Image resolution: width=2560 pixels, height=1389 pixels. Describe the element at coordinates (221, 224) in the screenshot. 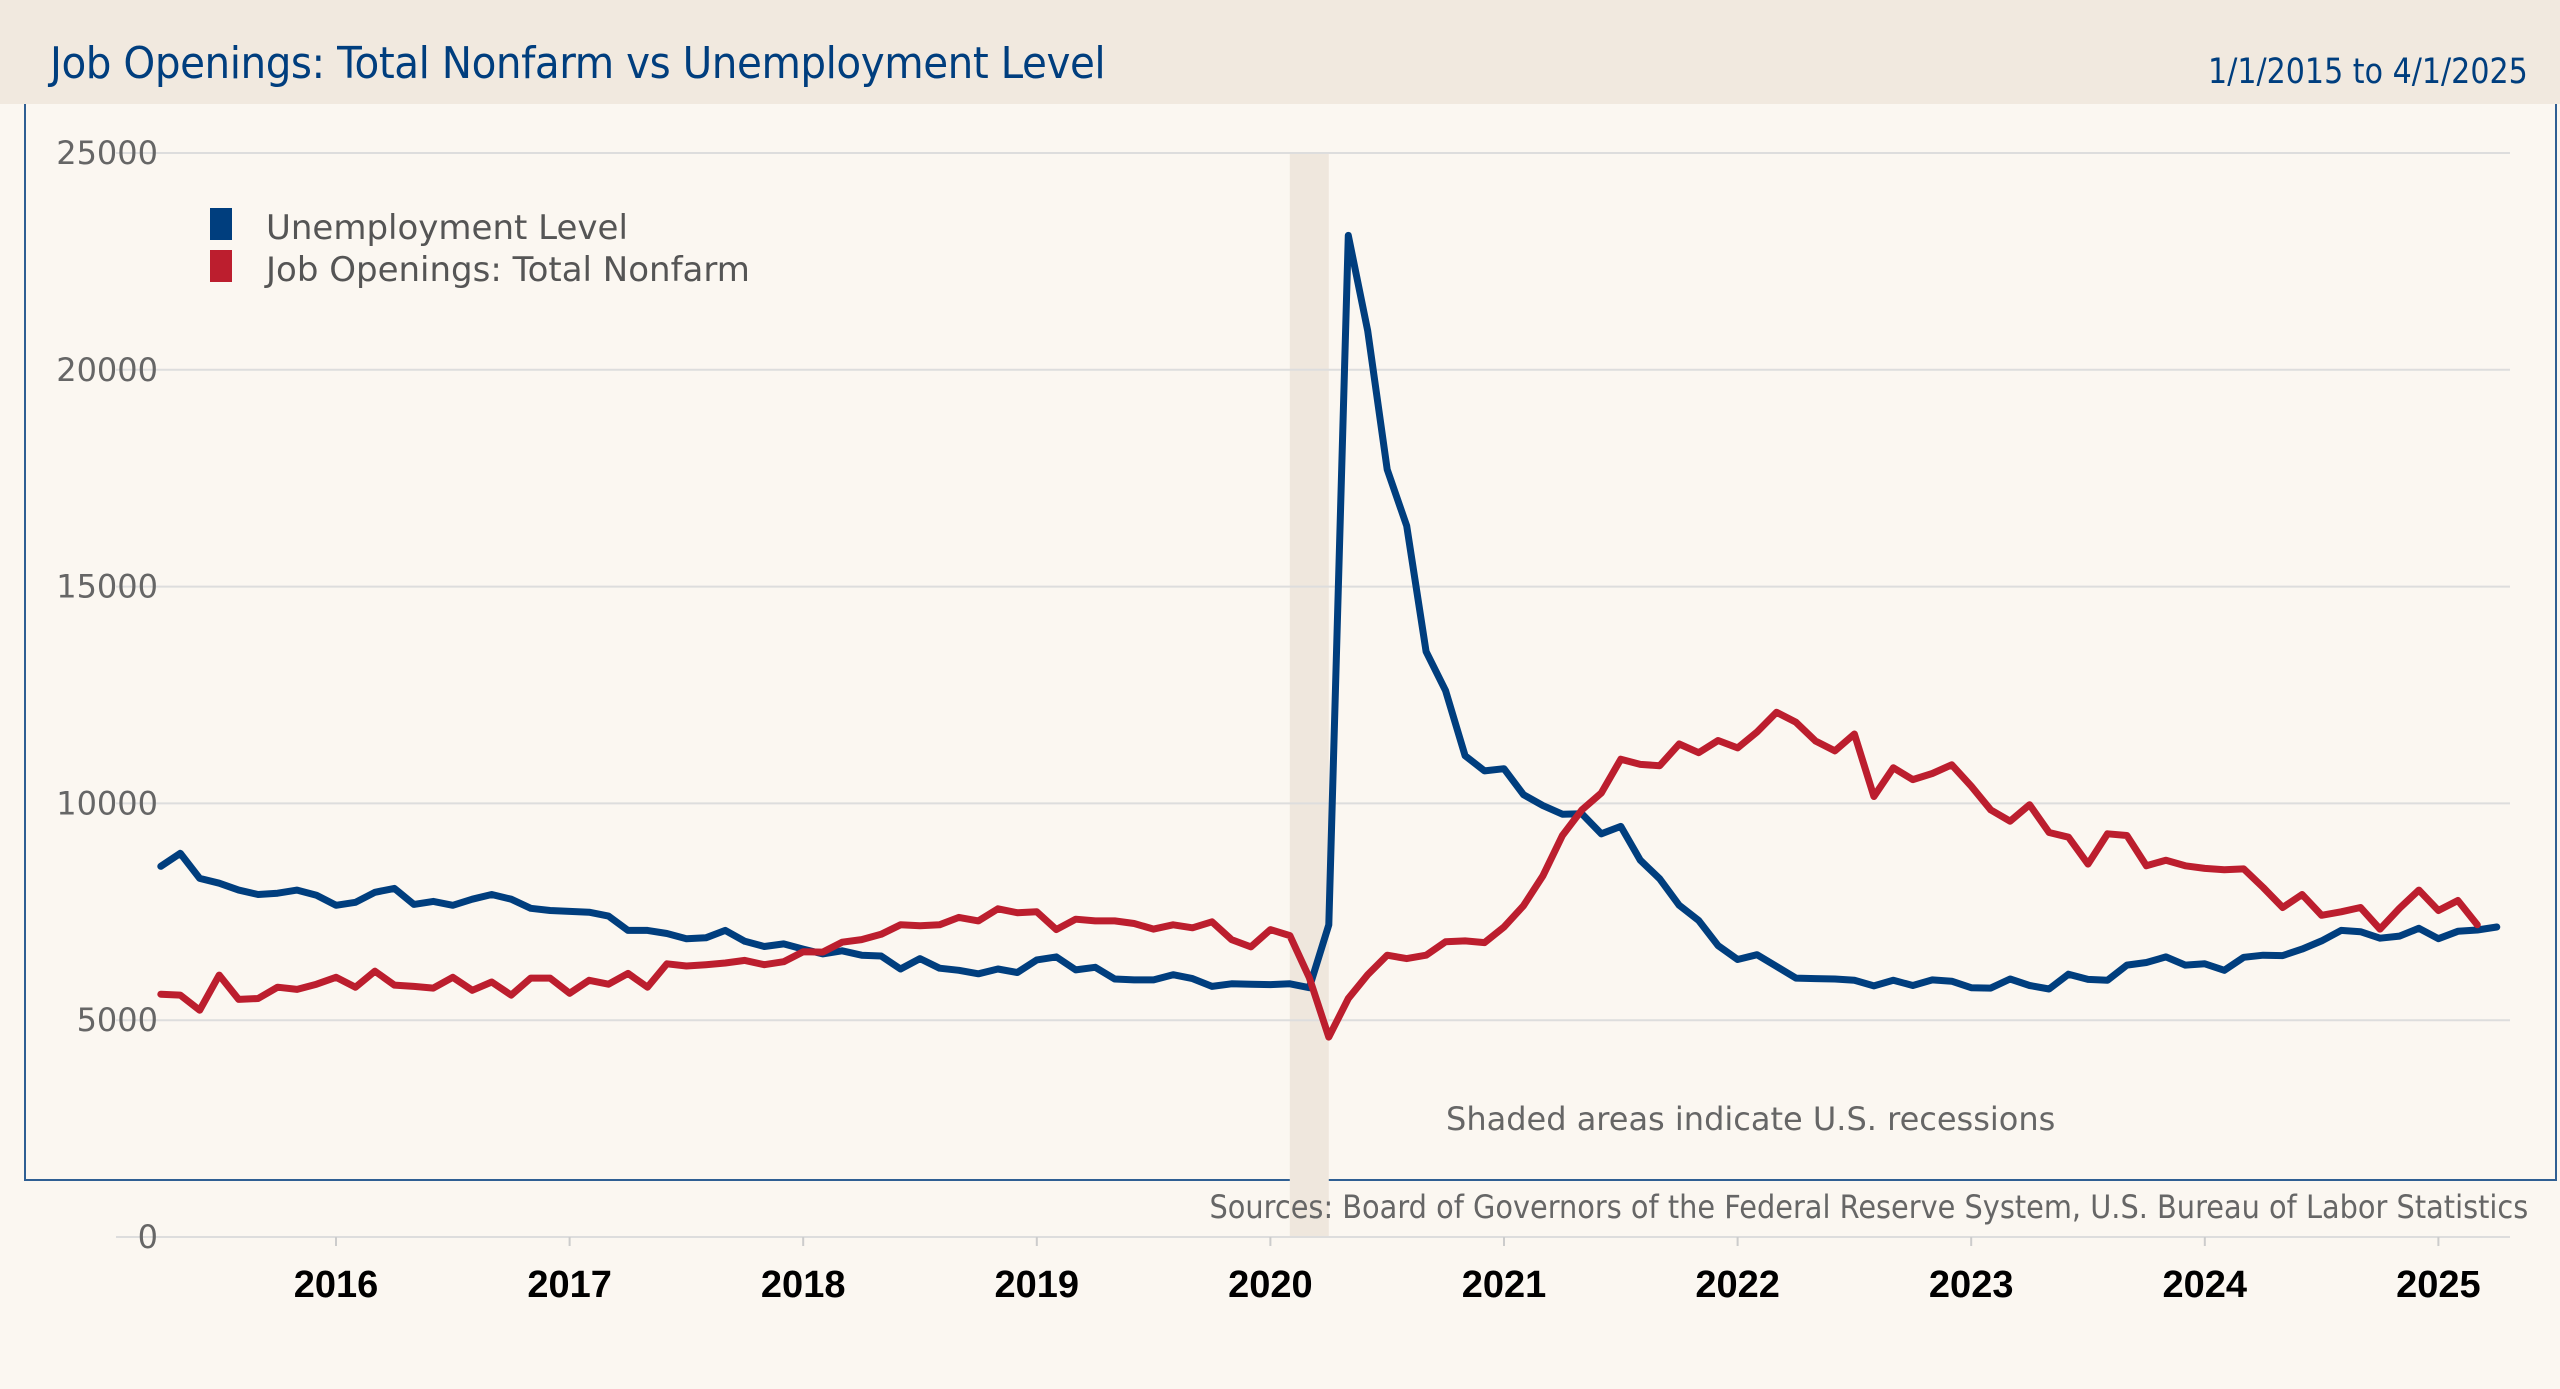

I see `legend-swatch-unemployment` at that location.